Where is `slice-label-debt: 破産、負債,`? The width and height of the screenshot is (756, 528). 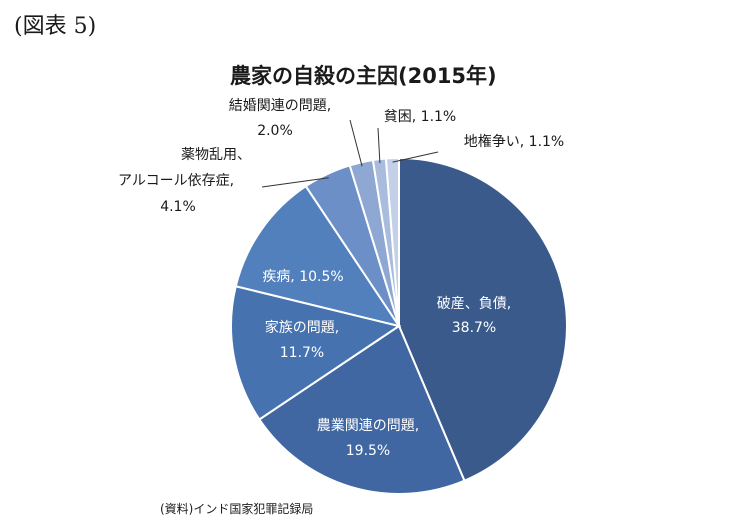 slice-label-debt: 破産、負債, is located at coordinates (474, 304).